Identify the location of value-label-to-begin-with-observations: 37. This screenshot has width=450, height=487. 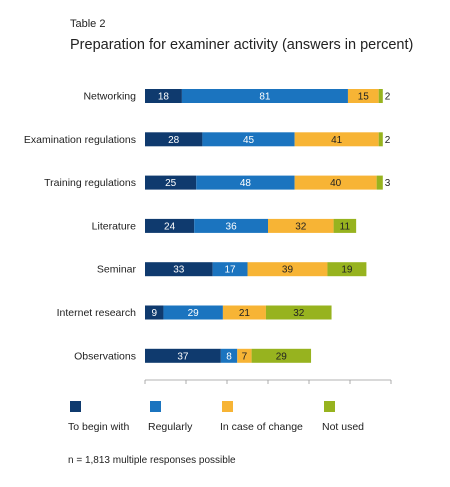
(183, 356).